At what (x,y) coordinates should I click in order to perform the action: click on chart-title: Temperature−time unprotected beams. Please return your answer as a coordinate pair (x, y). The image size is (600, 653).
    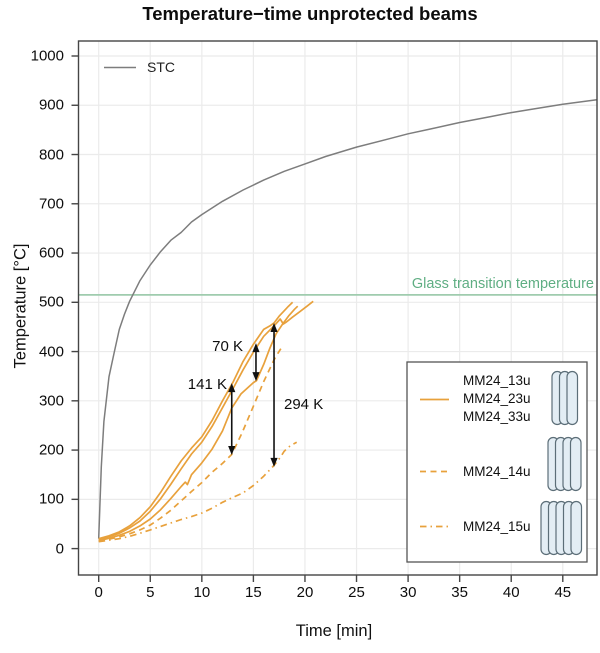
    Looking at the image, I should click on (310, 13).